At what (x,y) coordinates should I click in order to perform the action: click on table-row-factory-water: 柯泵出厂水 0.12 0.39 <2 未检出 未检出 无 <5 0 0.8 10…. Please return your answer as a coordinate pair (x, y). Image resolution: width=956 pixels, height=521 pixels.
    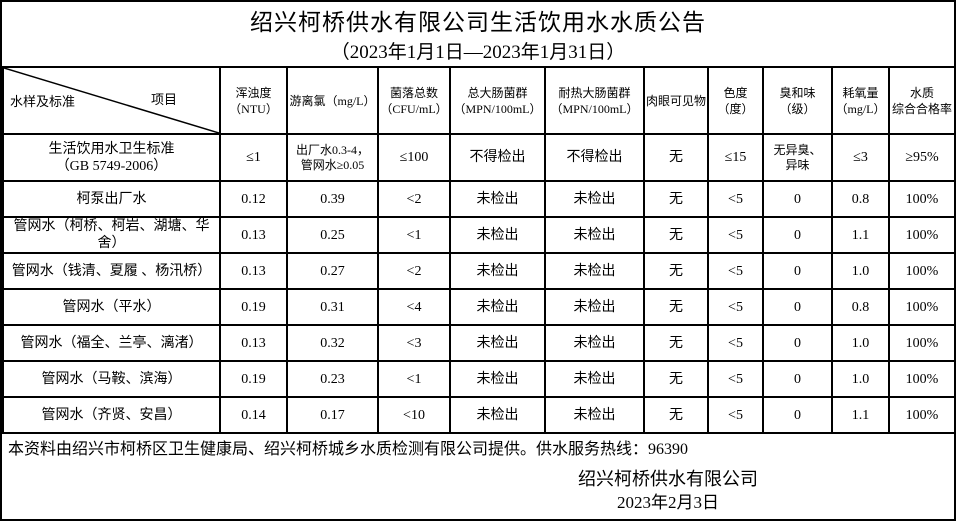
    Looking at the image, I should click on (478, 199).